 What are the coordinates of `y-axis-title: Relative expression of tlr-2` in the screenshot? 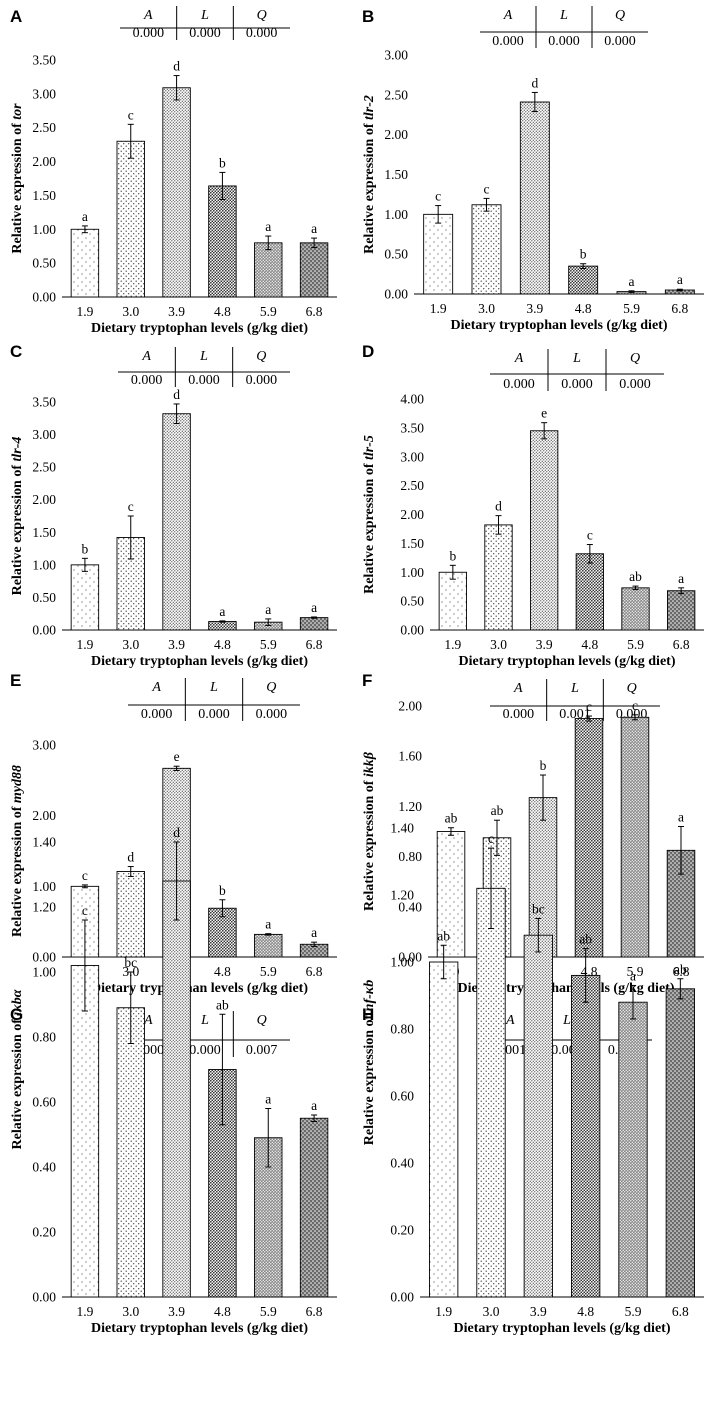 It's located at (369, 174).